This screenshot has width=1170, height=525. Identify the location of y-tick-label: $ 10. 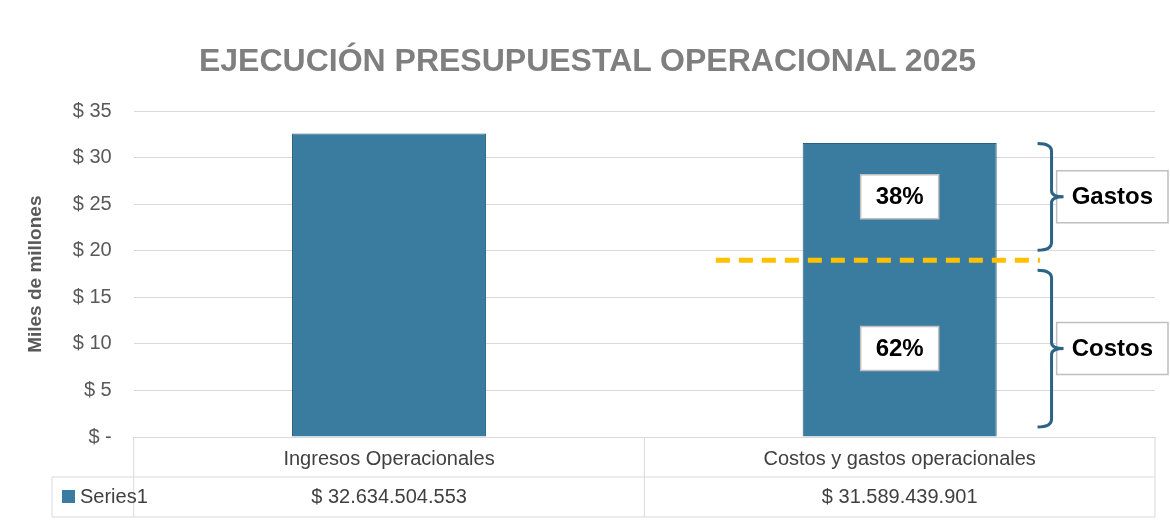
(92, 342).